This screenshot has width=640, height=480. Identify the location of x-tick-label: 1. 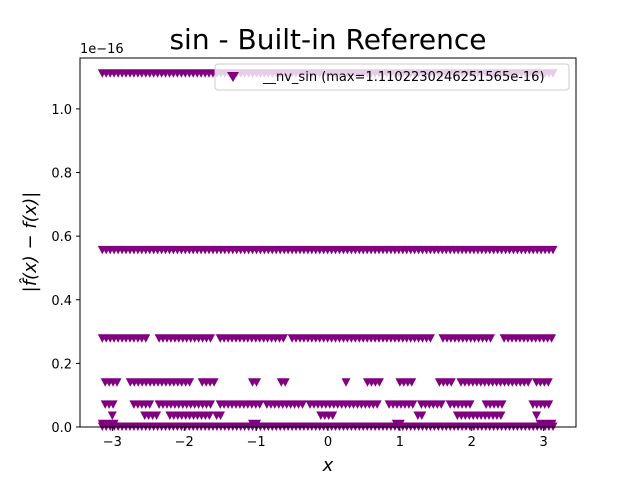
(400, 442).